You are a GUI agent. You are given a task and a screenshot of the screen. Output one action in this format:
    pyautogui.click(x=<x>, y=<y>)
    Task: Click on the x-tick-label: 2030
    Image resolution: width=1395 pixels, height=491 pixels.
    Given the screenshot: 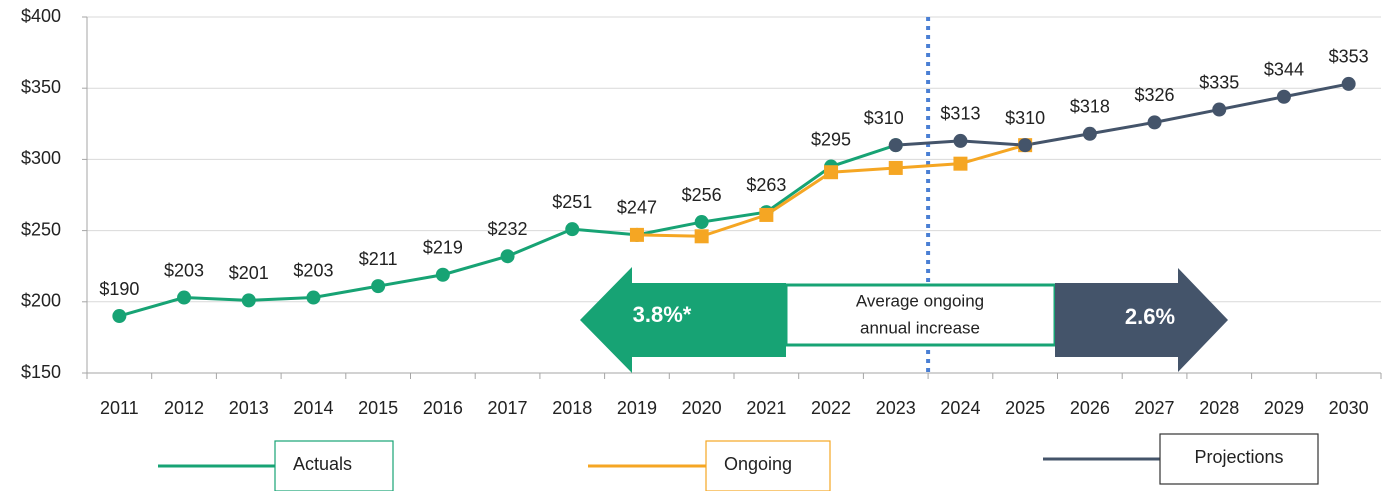 What is the action you would take?
    pyautogui.click(x=1349, y=408)
    